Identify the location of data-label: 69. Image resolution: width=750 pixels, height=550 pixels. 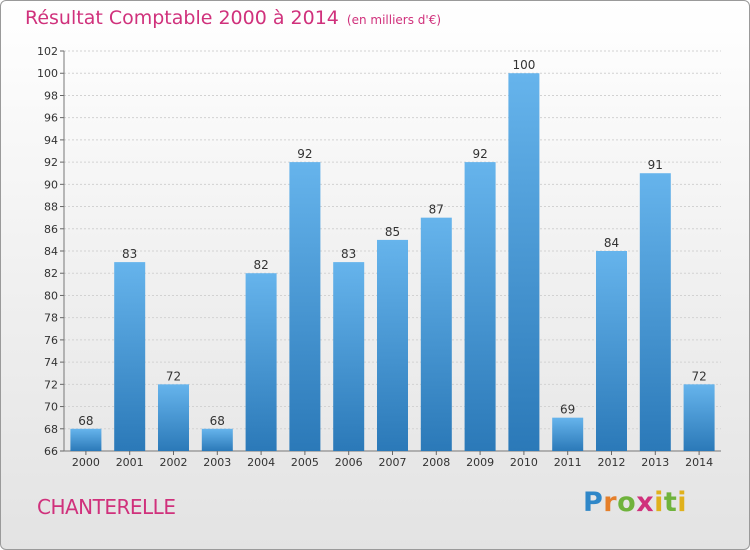
(567, 410).